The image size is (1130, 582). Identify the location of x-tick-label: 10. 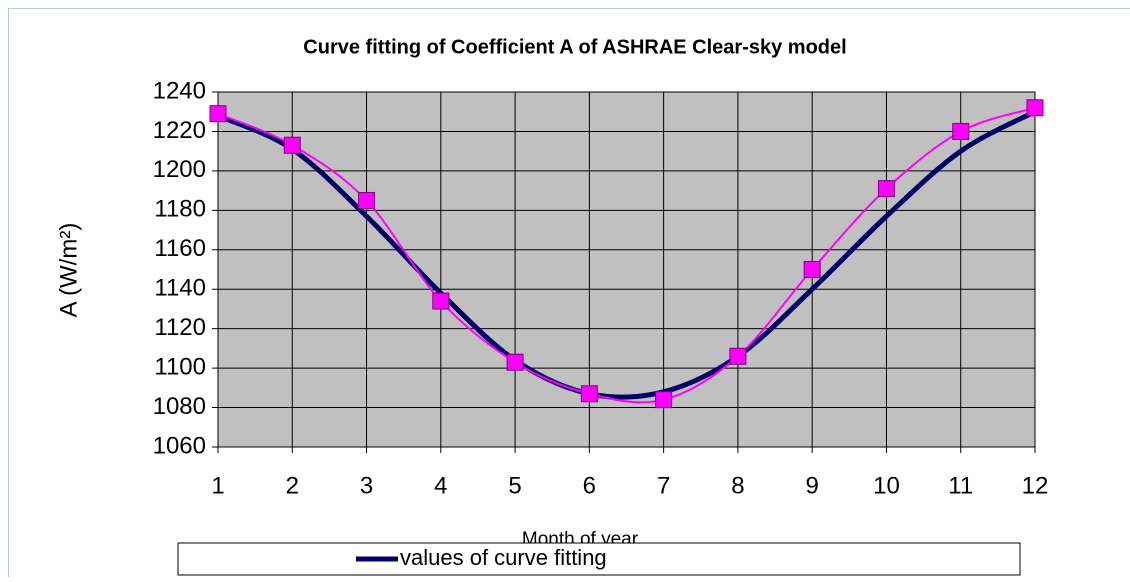
(886, 485).